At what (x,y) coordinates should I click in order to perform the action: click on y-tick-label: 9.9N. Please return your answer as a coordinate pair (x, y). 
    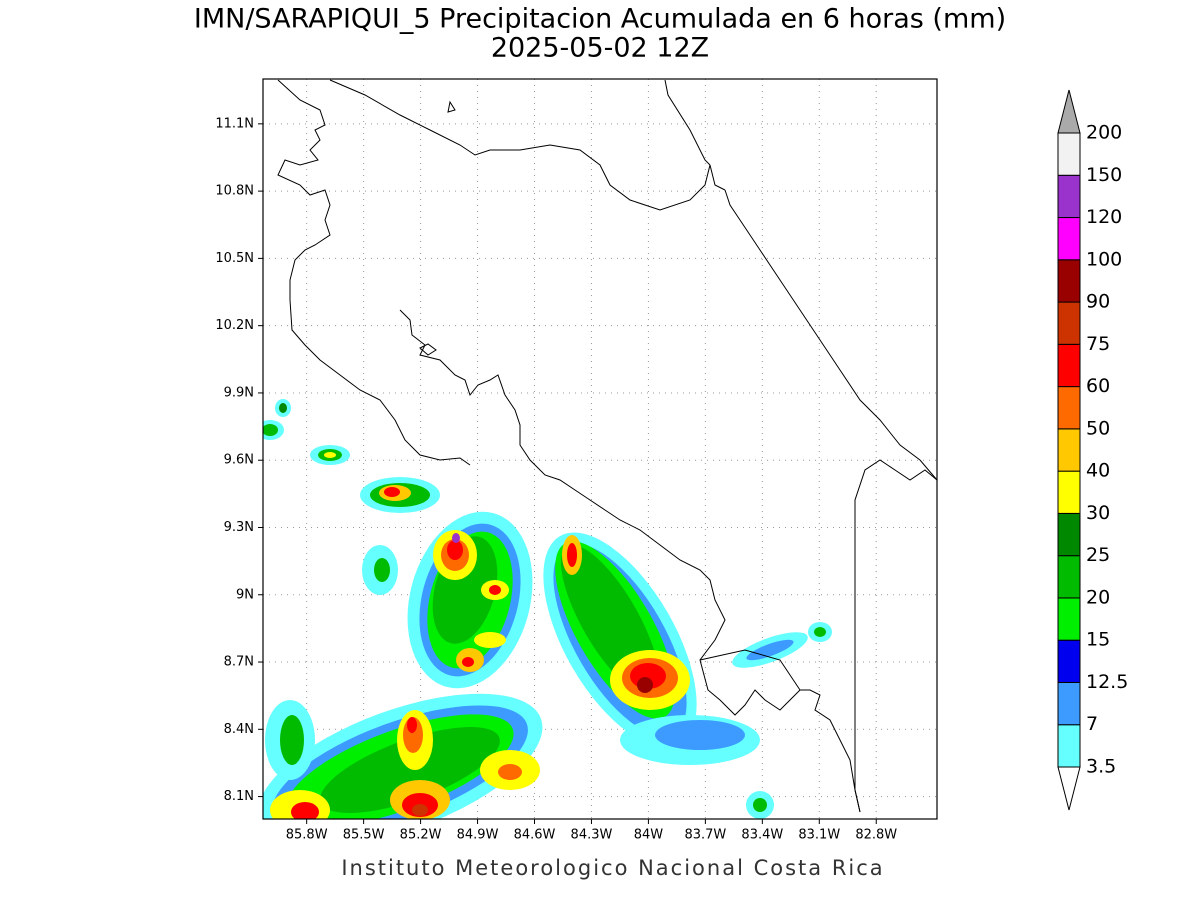
    Looking at the image, I should click on (239, 392).